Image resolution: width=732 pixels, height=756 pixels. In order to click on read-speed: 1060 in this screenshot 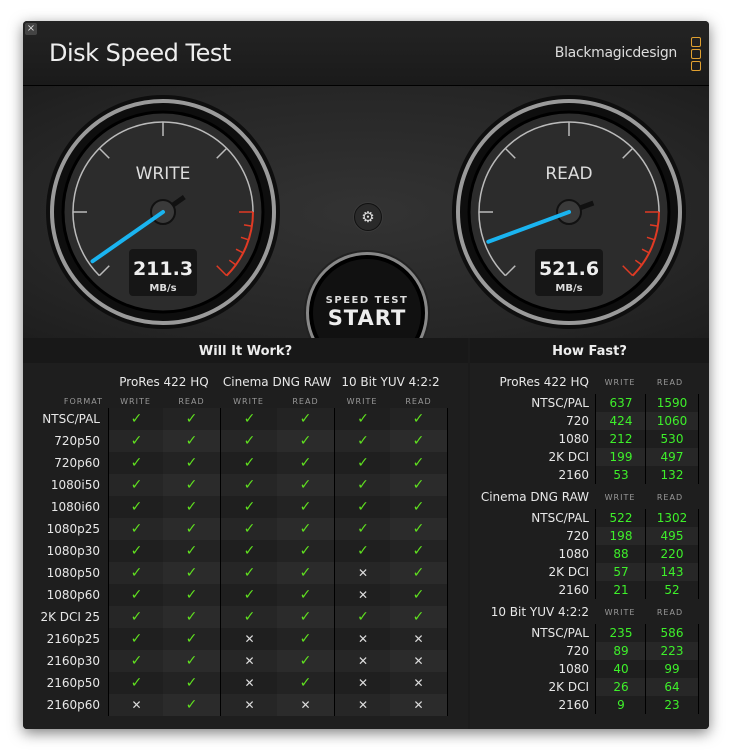, I will do `click(672, 421)`.